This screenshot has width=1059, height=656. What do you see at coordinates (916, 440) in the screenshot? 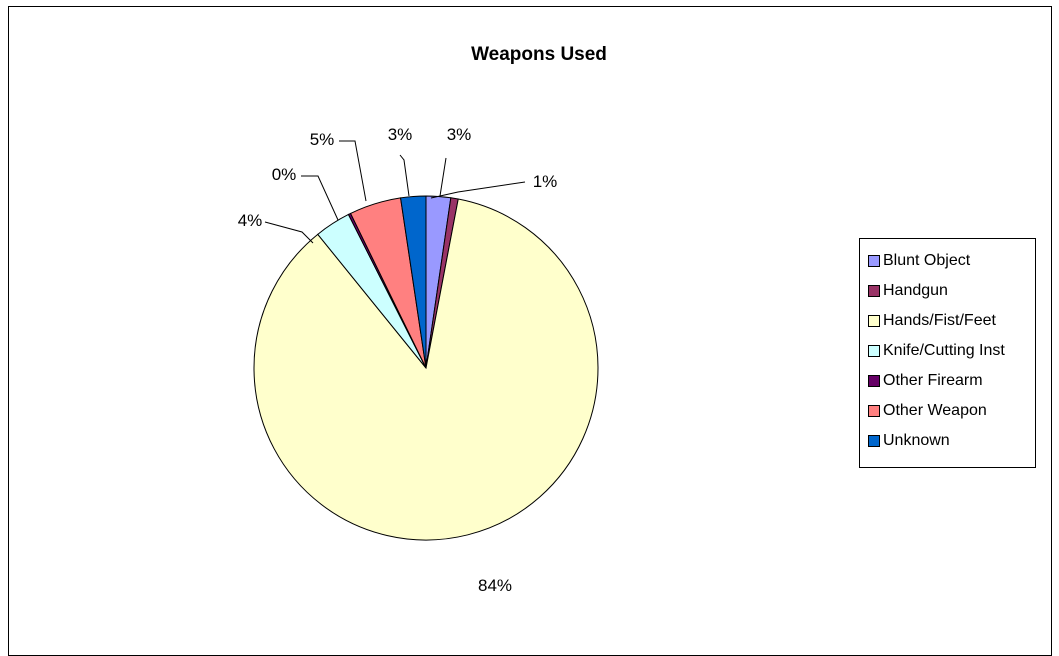
I see `legend-label: Unknown` at bounding box center [916, 440].